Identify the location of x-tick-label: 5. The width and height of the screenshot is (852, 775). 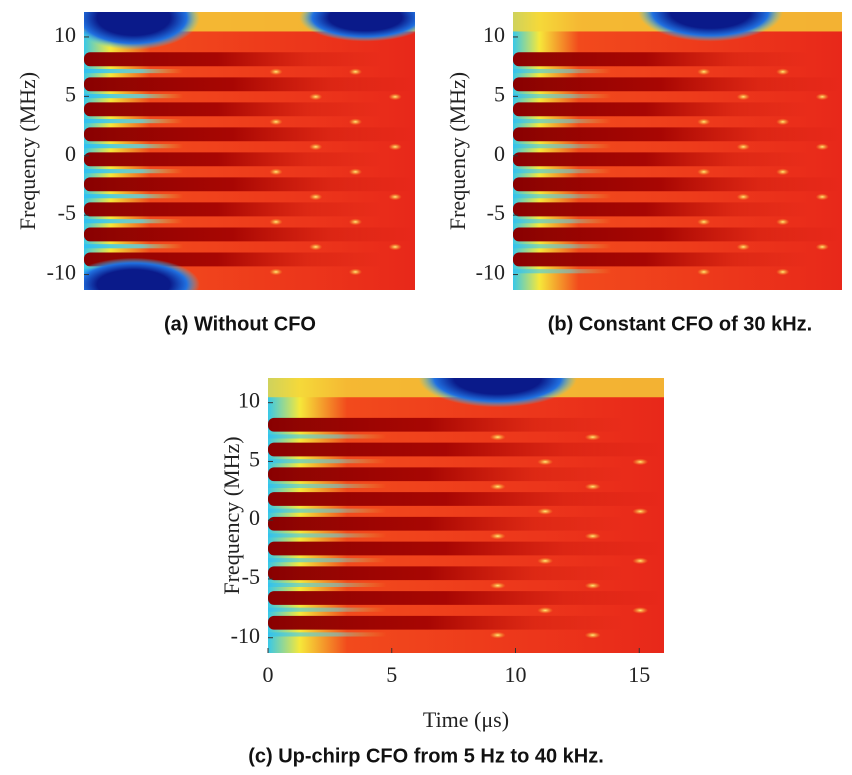
(391, 674).